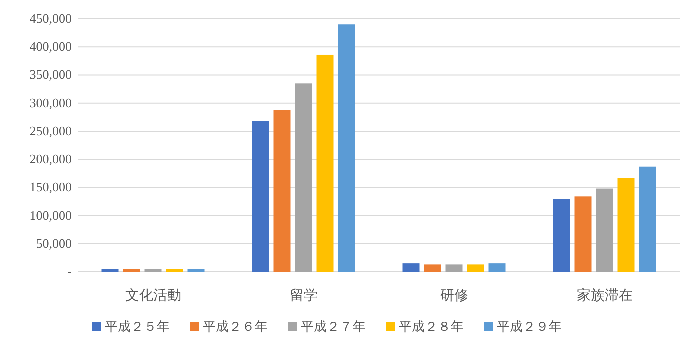 Image resolution: width=695 pixels, height=353 pixels. What do you see at coordinates (51, 102) in the screenshot?
I see `y-tick-label: 300,000` at bounding box center [51, 102].